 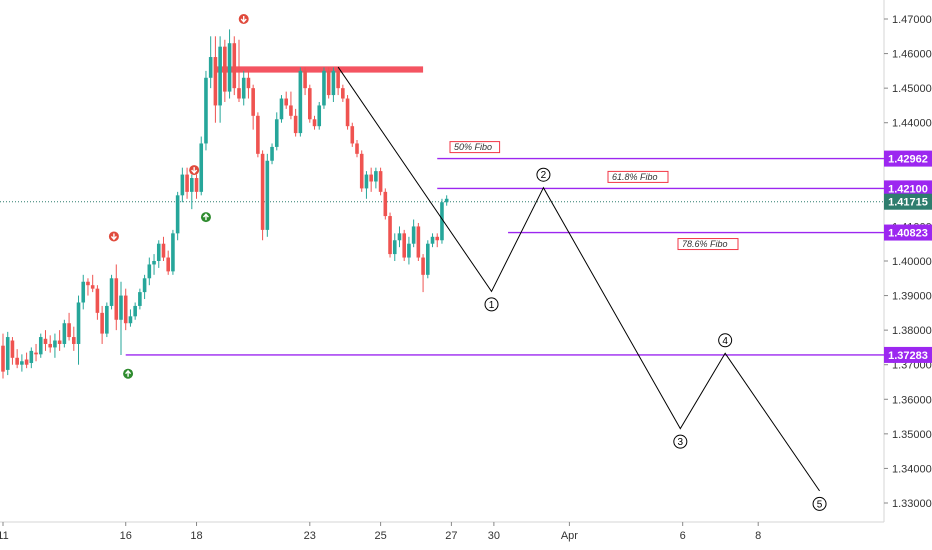 I want to click on level-price-tag: 1.42962, so click(x=908, y=158).